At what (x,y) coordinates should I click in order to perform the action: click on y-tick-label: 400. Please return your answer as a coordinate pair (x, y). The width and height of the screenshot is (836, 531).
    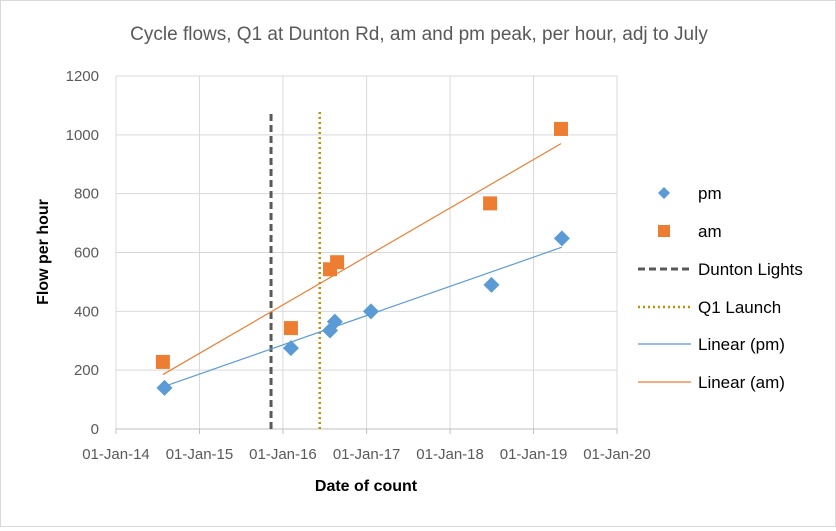
    Looking at the image, I should click on (86, 311).